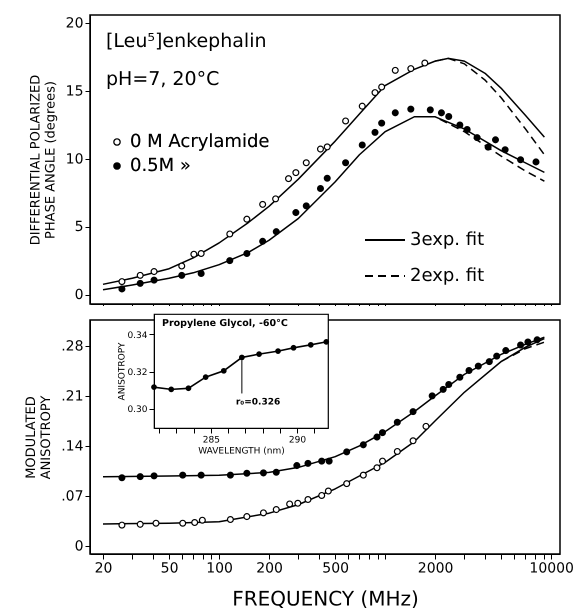  Describe the element at coordinates (72, 346) in the screenshot. I see `y-tick-label: .28` at that location.